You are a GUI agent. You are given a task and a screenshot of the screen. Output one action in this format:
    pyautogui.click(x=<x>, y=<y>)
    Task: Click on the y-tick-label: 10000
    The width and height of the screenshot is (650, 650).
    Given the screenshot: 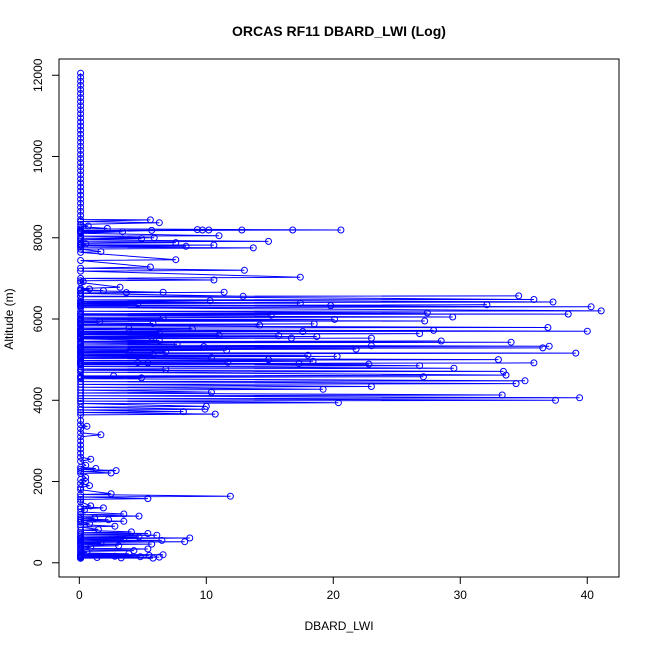 What is the action you would take?
    pyautogui.click(x=38, y=156)
    